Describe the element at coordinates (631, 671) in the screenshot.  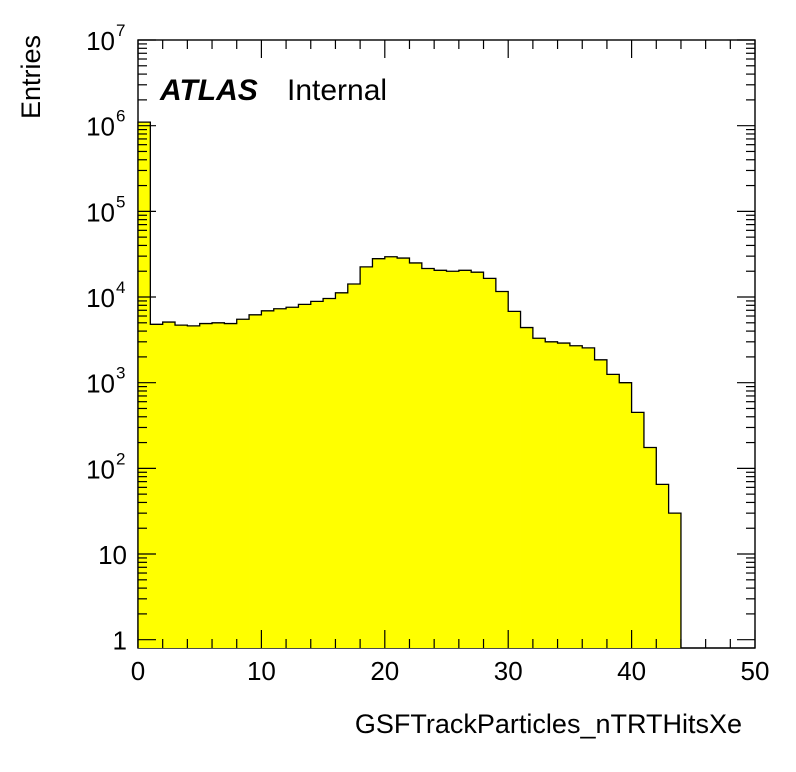
I see `x-tick-label: 40` at that location.